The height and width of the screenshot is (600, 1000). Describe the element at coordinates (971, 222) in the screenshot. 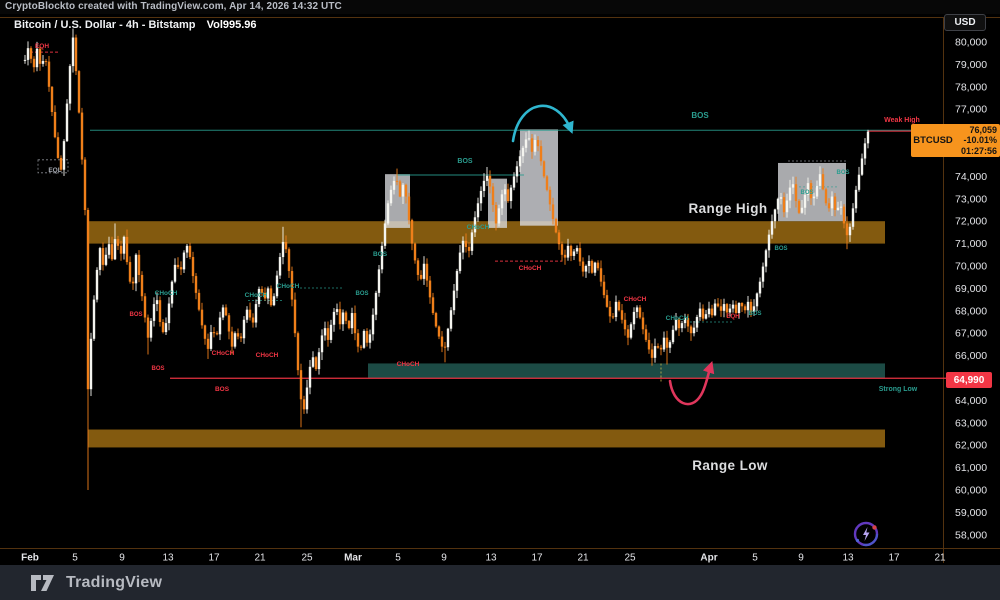

I see `price-tick-label: 72,000` at that location.